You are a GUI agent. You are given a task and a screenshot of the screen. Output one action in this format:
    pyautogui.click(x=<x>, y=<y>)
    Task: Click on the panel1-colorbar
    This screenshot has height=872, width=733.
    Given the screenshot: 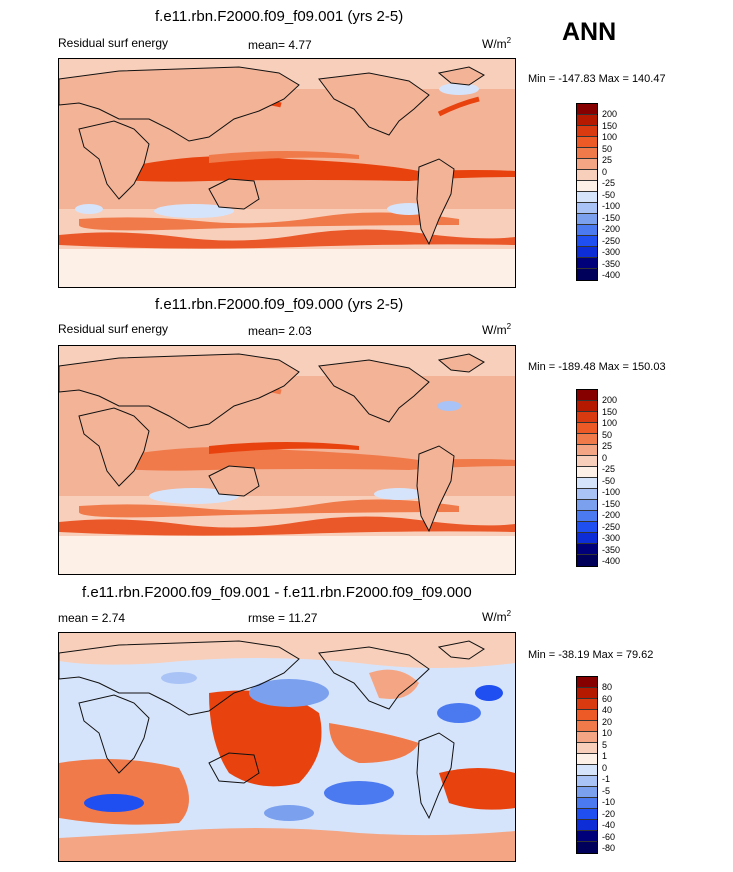 What is the action you would take?
    pyautogui.click(x=587, y=192)
    